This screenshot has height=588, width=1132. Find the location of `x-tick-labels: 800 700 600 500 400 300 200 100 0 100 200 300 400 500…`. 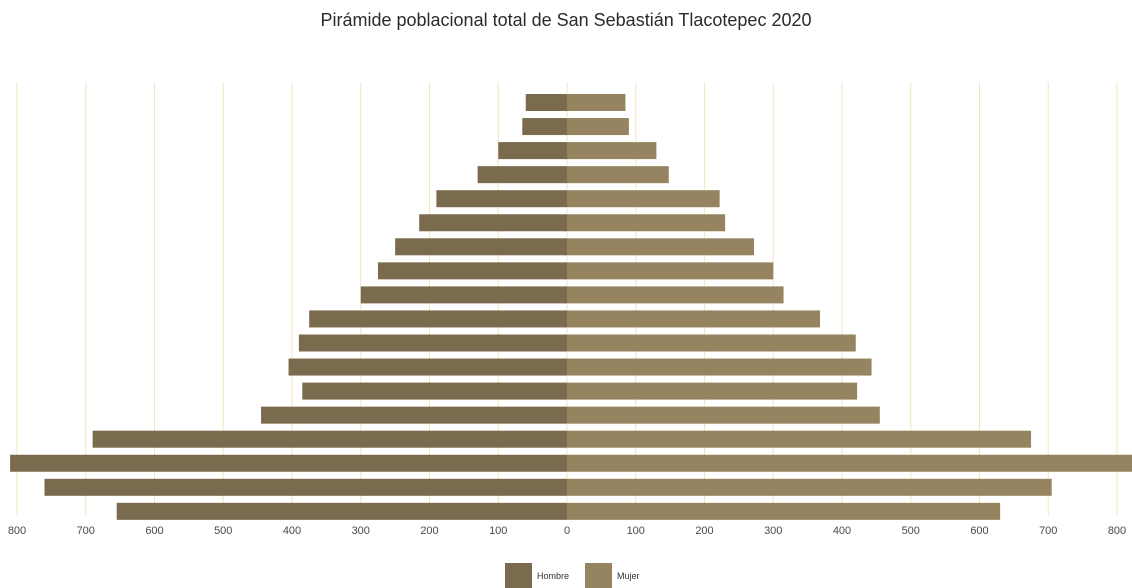

x-tick-labels: 800 700 600 500 400 300 200 100 0 100 200 300 400 500… is located at coordinates (567, 531).